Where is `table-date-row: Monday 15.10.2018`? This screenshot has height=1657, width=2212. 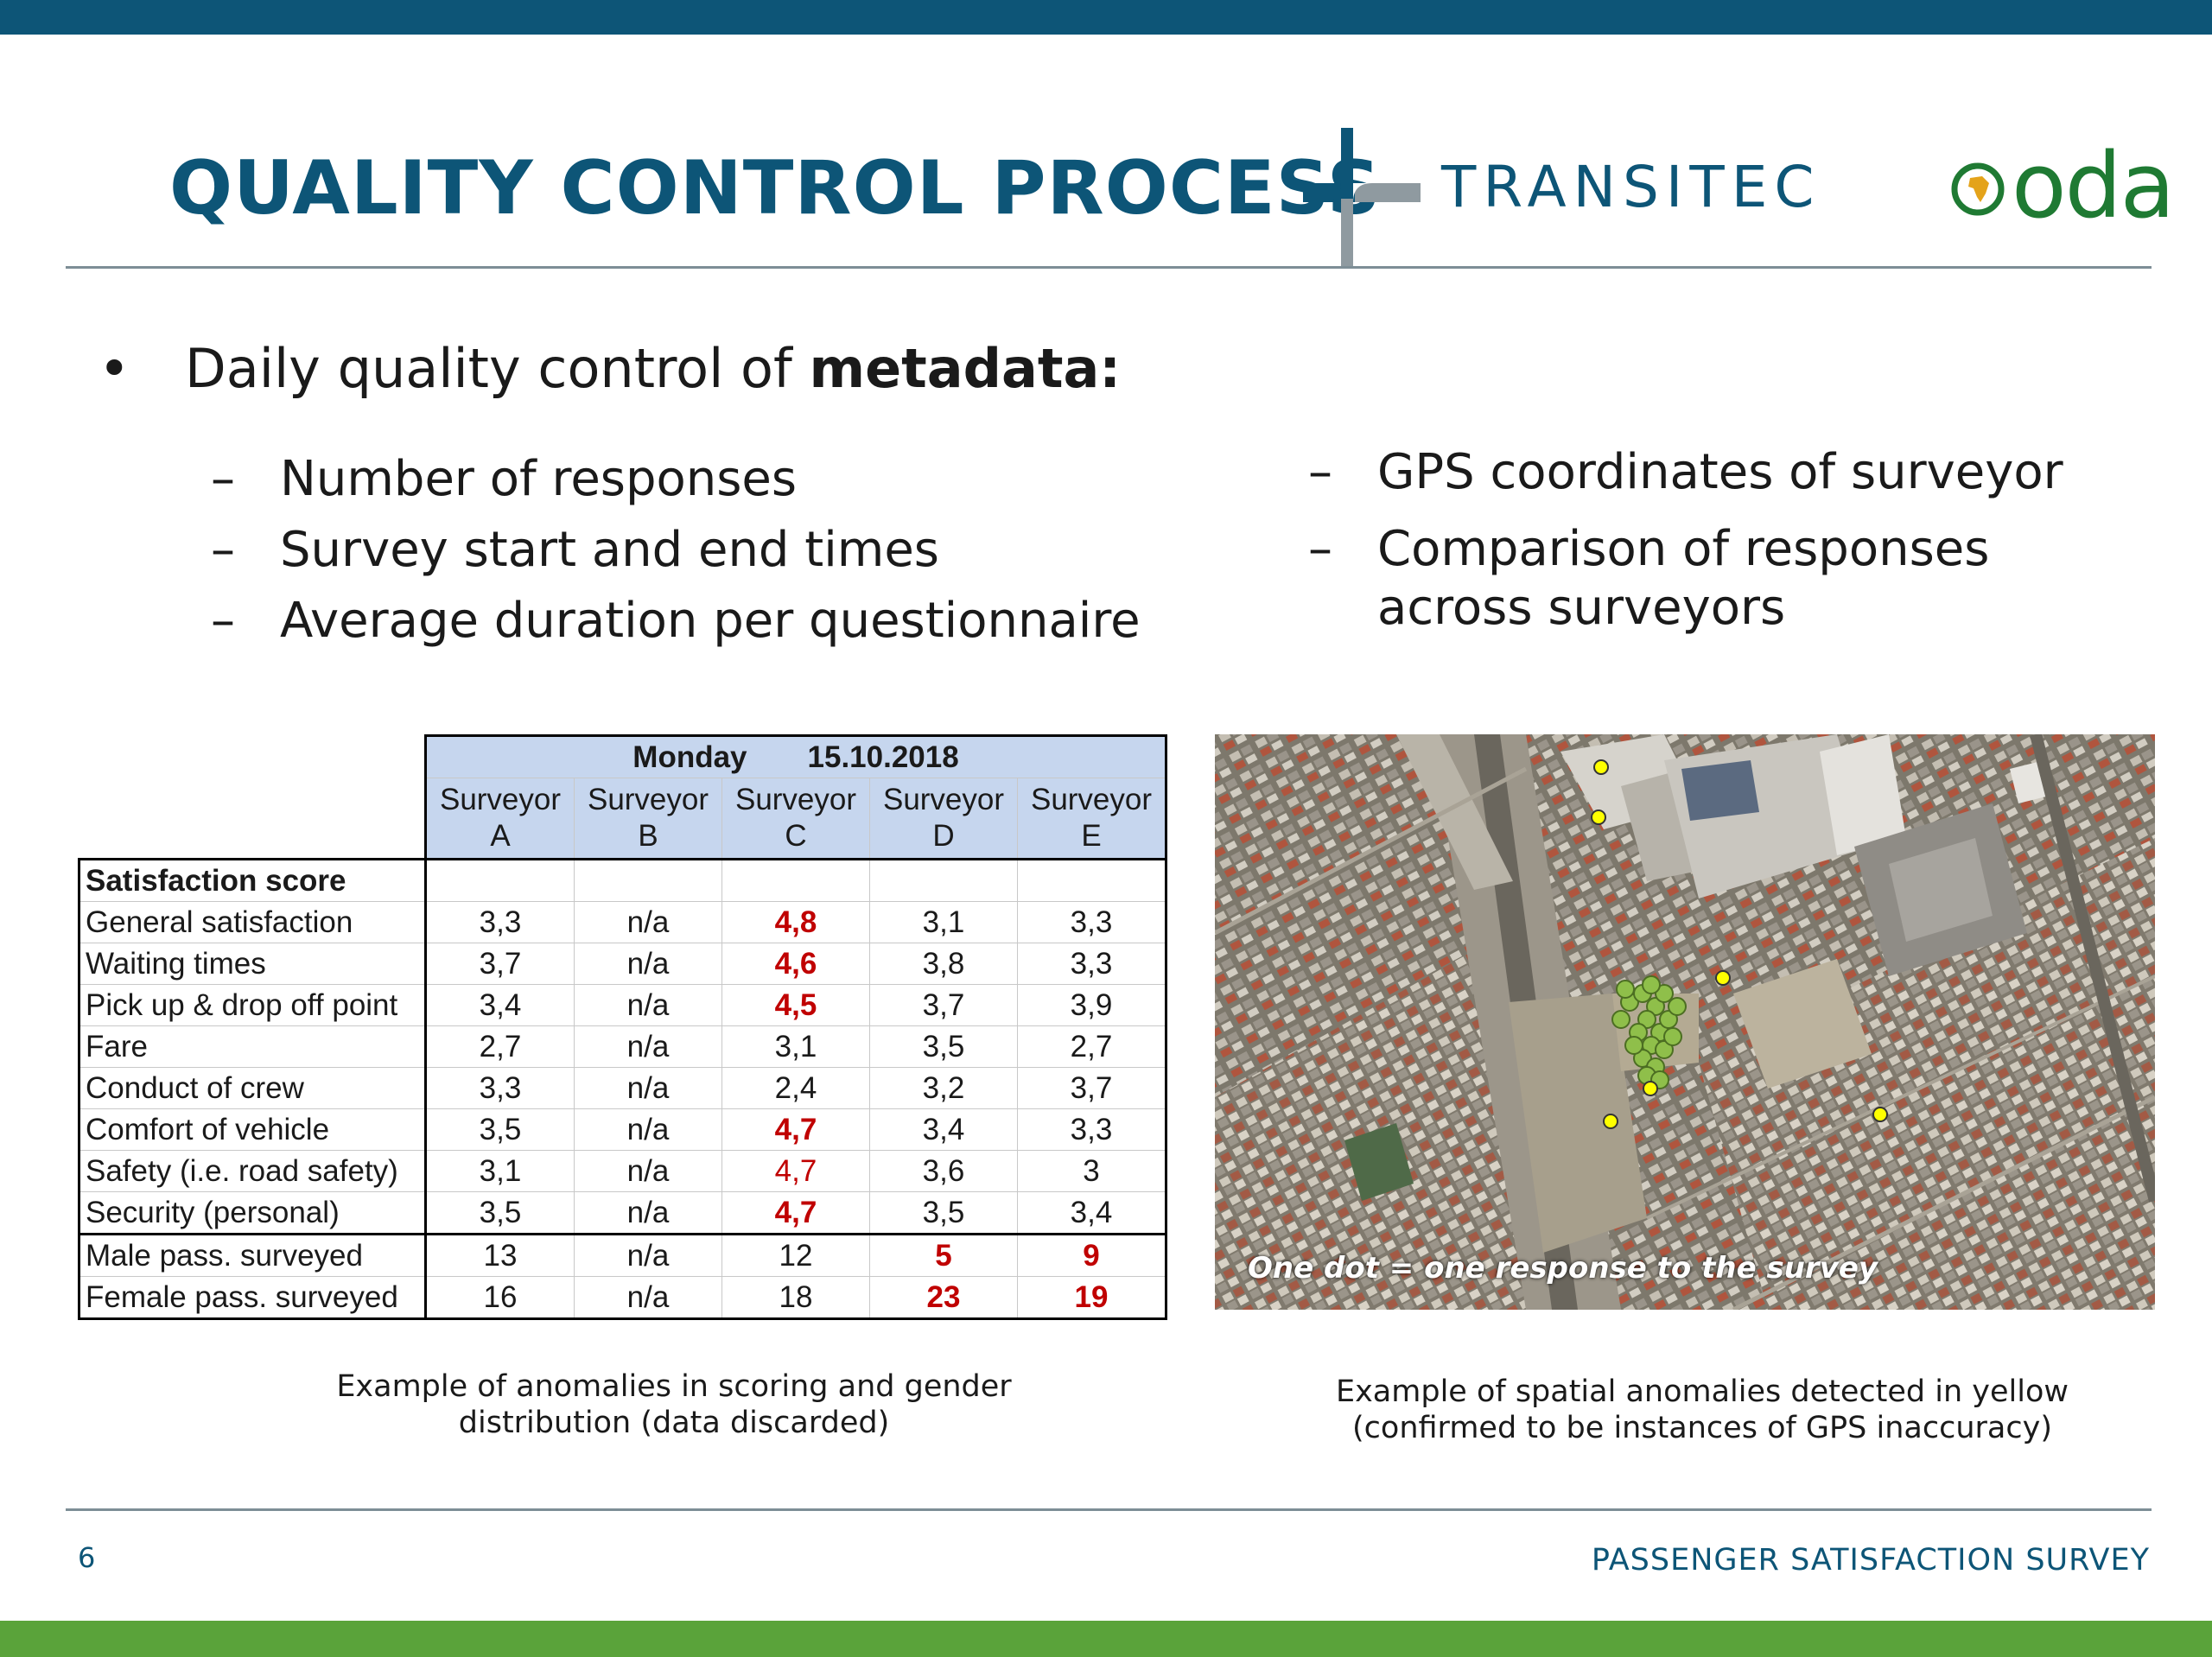
table-date-row: Monday 15.10.2018 is located at coordinates (623, 756).